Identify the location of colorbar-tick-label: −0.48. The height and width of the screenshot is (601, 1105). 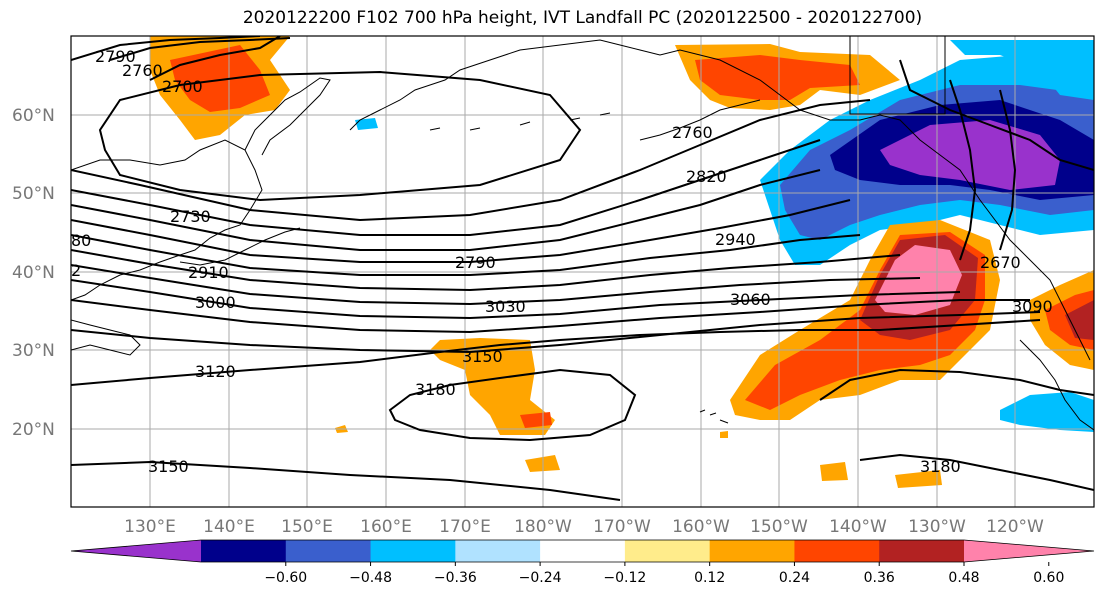
(370, 578).